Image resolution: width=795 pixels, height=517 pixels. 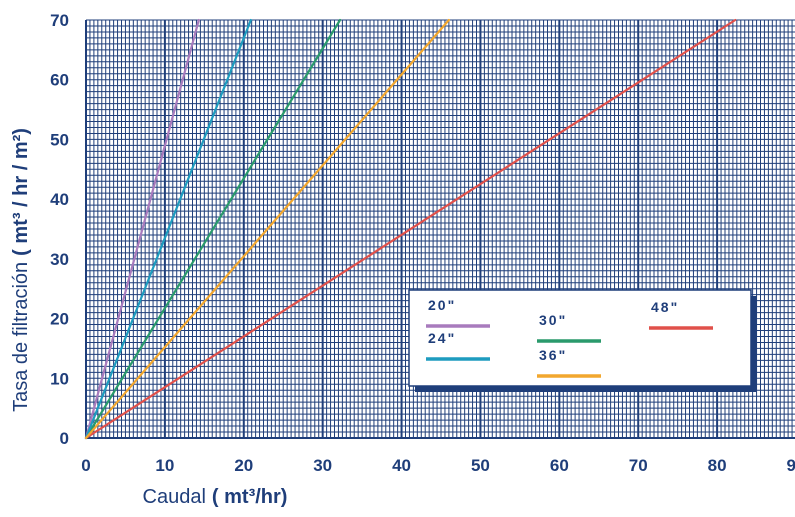 I want to click on x-tick-label: 30, so click(x=322, y=465).